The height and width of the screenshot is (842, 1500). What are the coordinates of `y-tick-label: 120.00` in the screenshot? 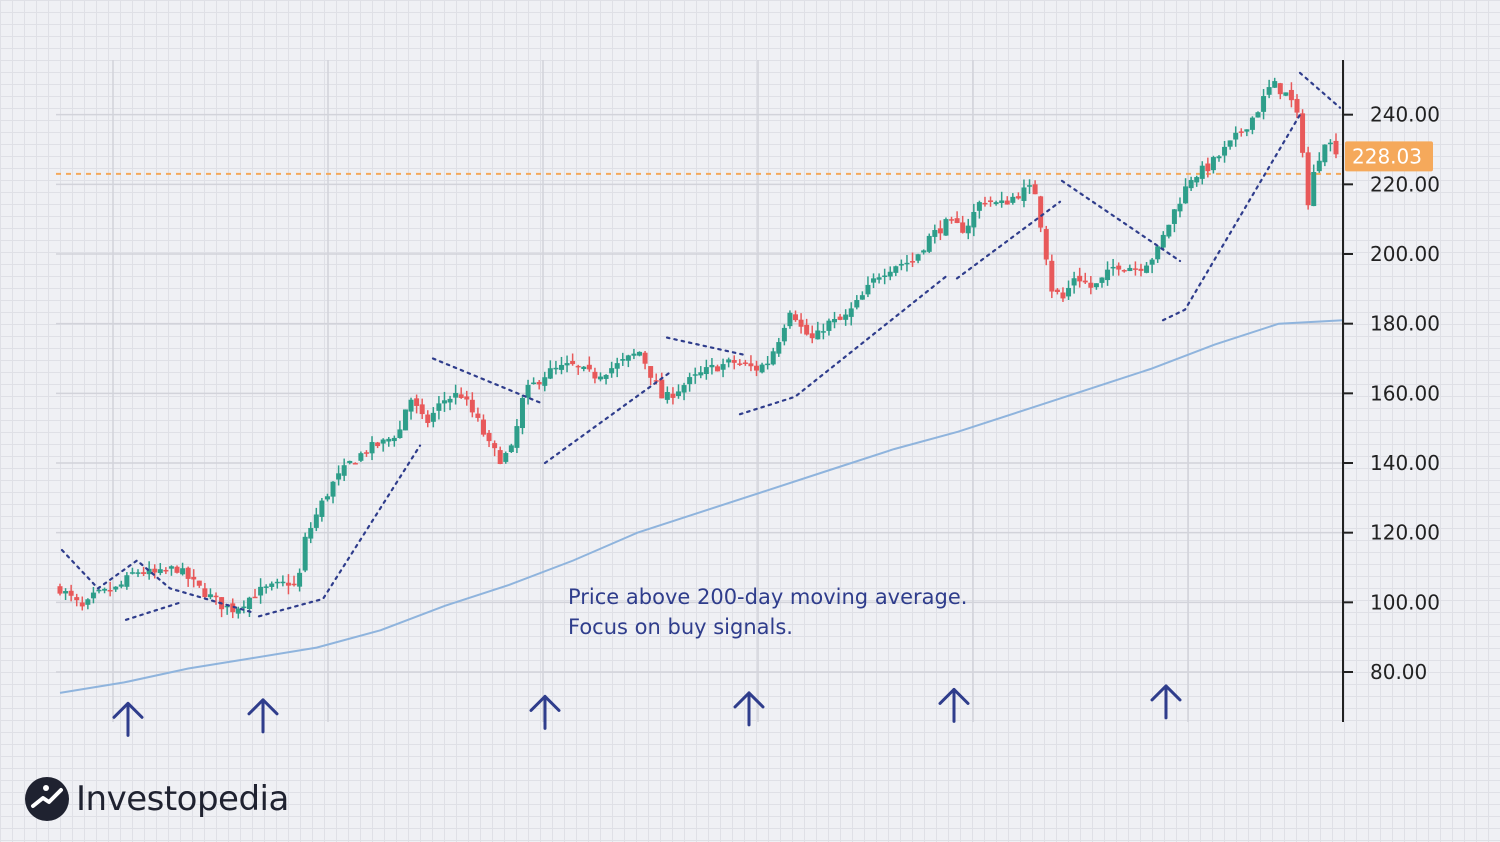 It's located at (1405, 533).